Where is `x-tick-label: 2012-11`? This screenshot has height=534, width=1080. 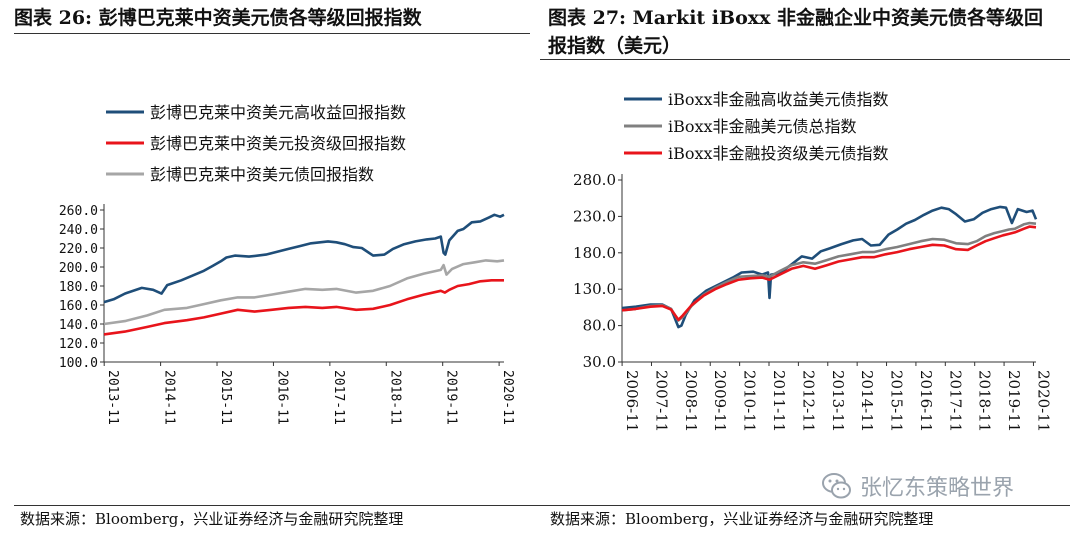 x-tick-label: 2012-11 is located at coordinates (808, 401).